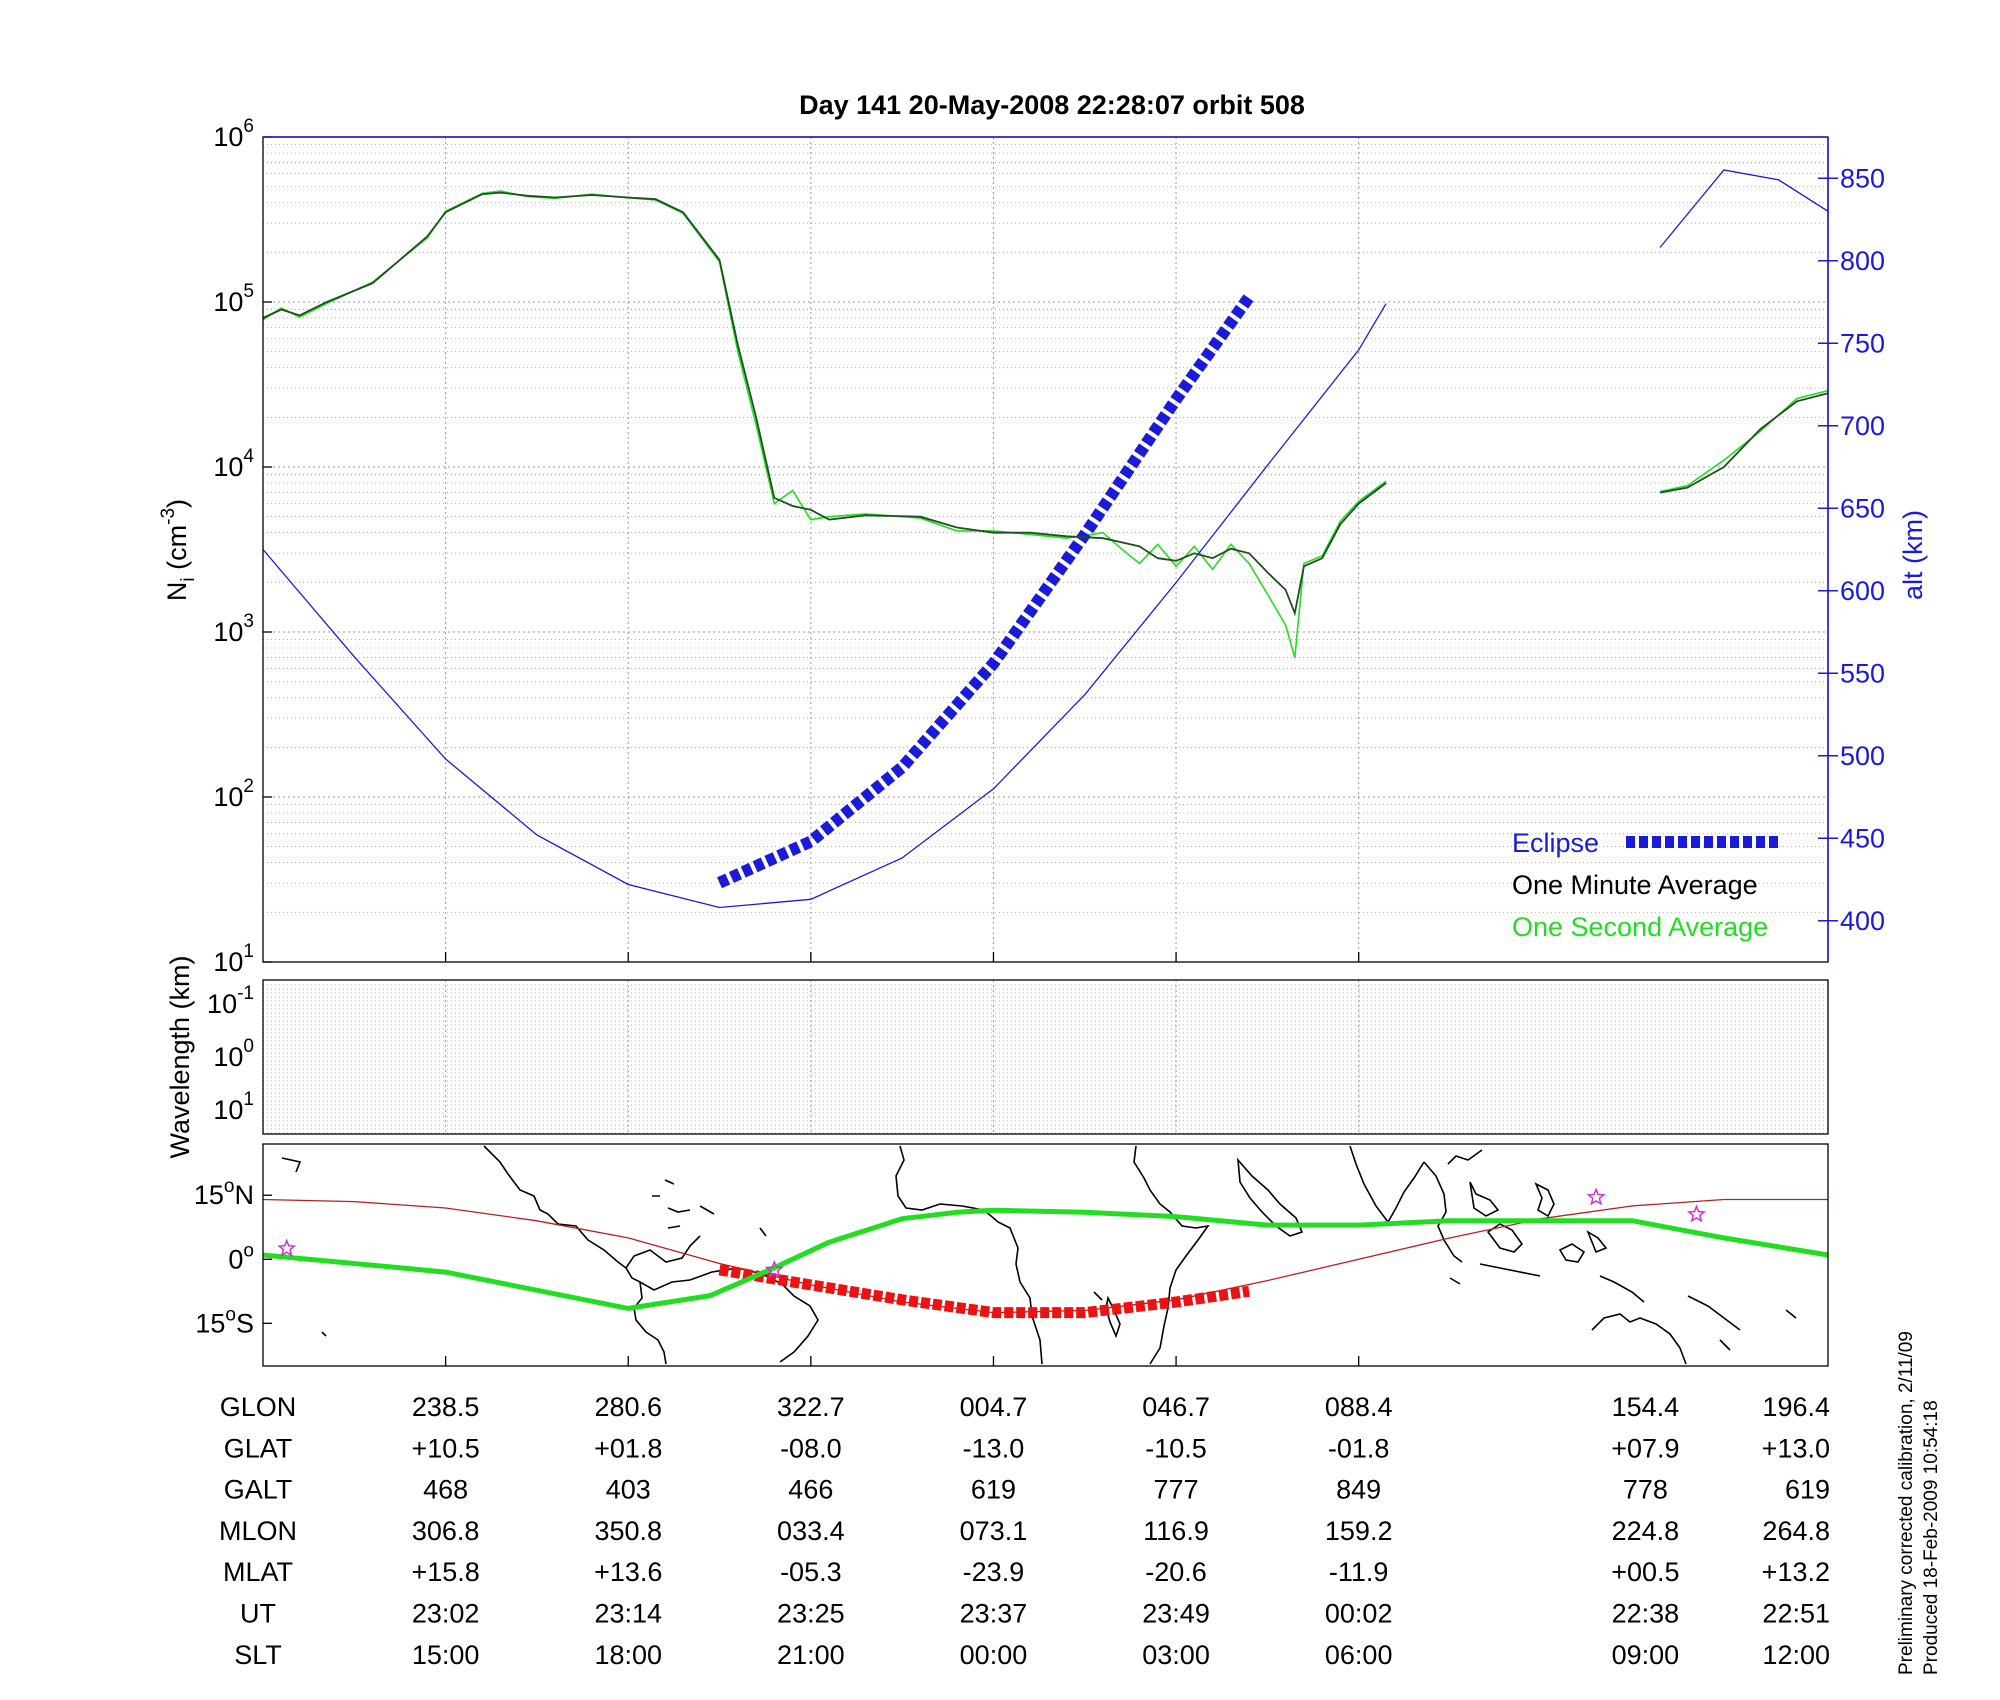  I want to click on wavelength-y-ticks: 10-1 100 101, so click(230, 1054).